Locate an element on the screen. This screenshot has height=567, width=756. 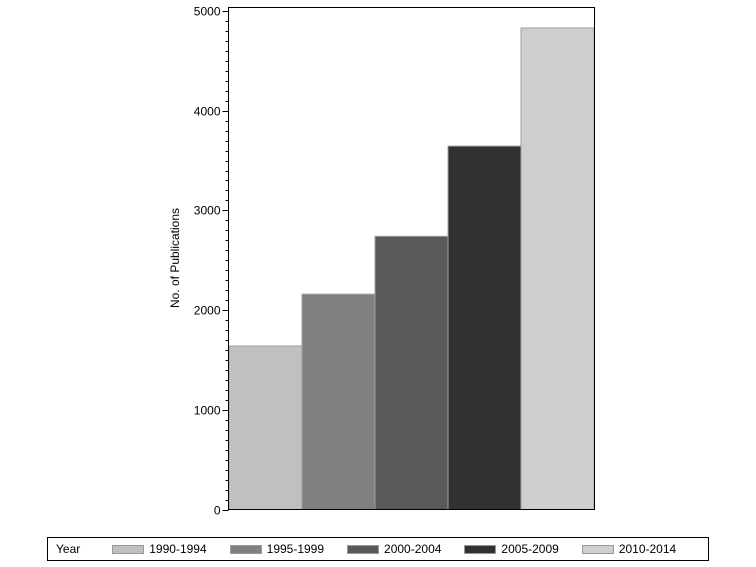
y-tick-label: 4000 is located at coordinates (207, 112).